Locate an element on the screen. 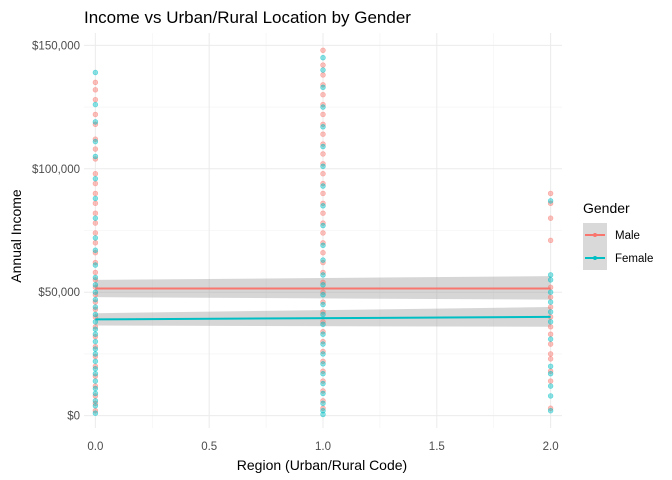  legend-dot-female is located at coordinates (595, 258).